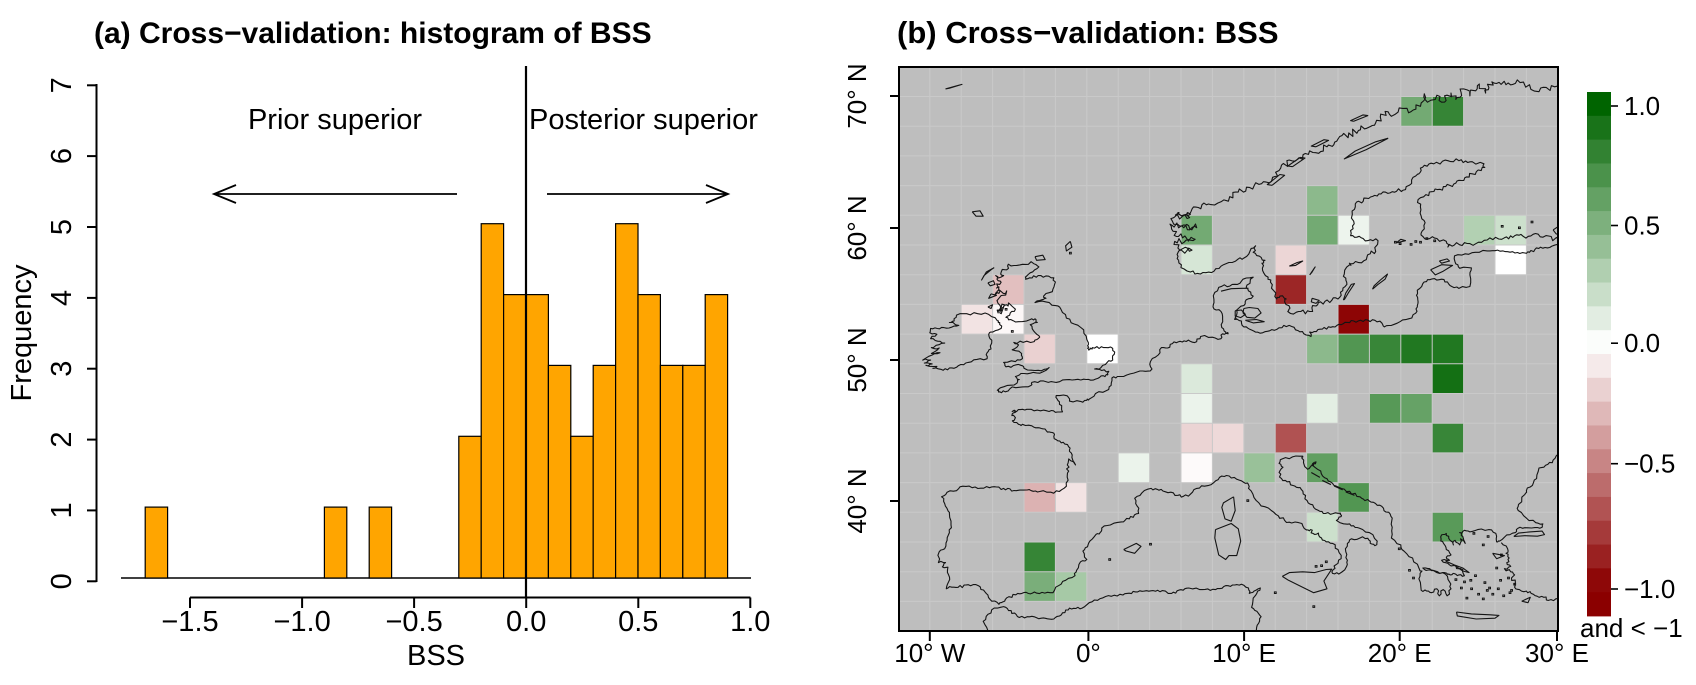 The width and height of the screenshot is (1696, 685). I want to click on svg-text: (b) Cross−validation: BSS, so click(1088, 32).